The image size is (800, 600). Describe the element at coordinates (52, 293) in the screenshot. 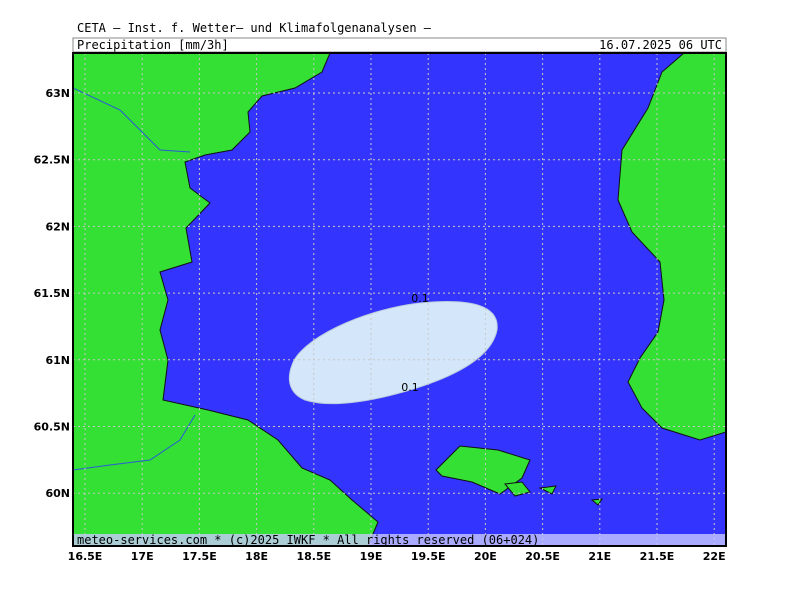

I see `y-tick-label: 61.5N` at that location.